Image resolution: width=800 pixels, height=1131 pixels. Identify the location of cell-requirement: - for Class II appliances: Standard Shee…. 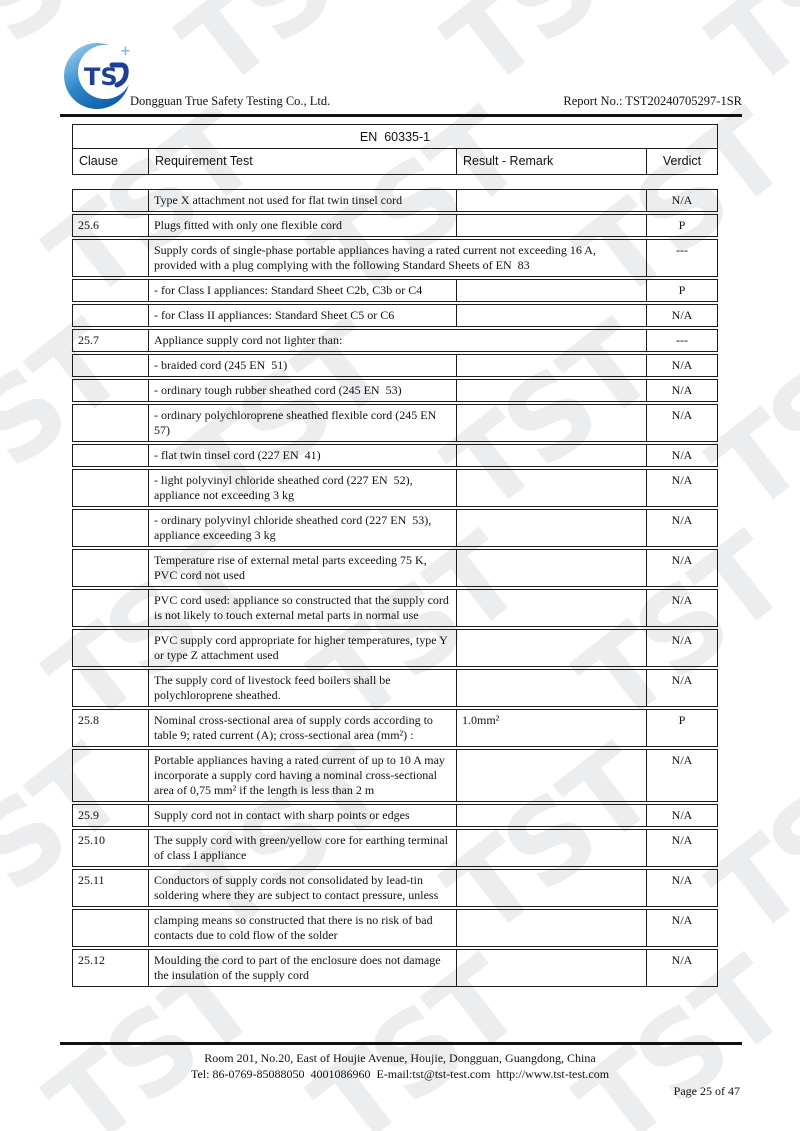
(302, 315).